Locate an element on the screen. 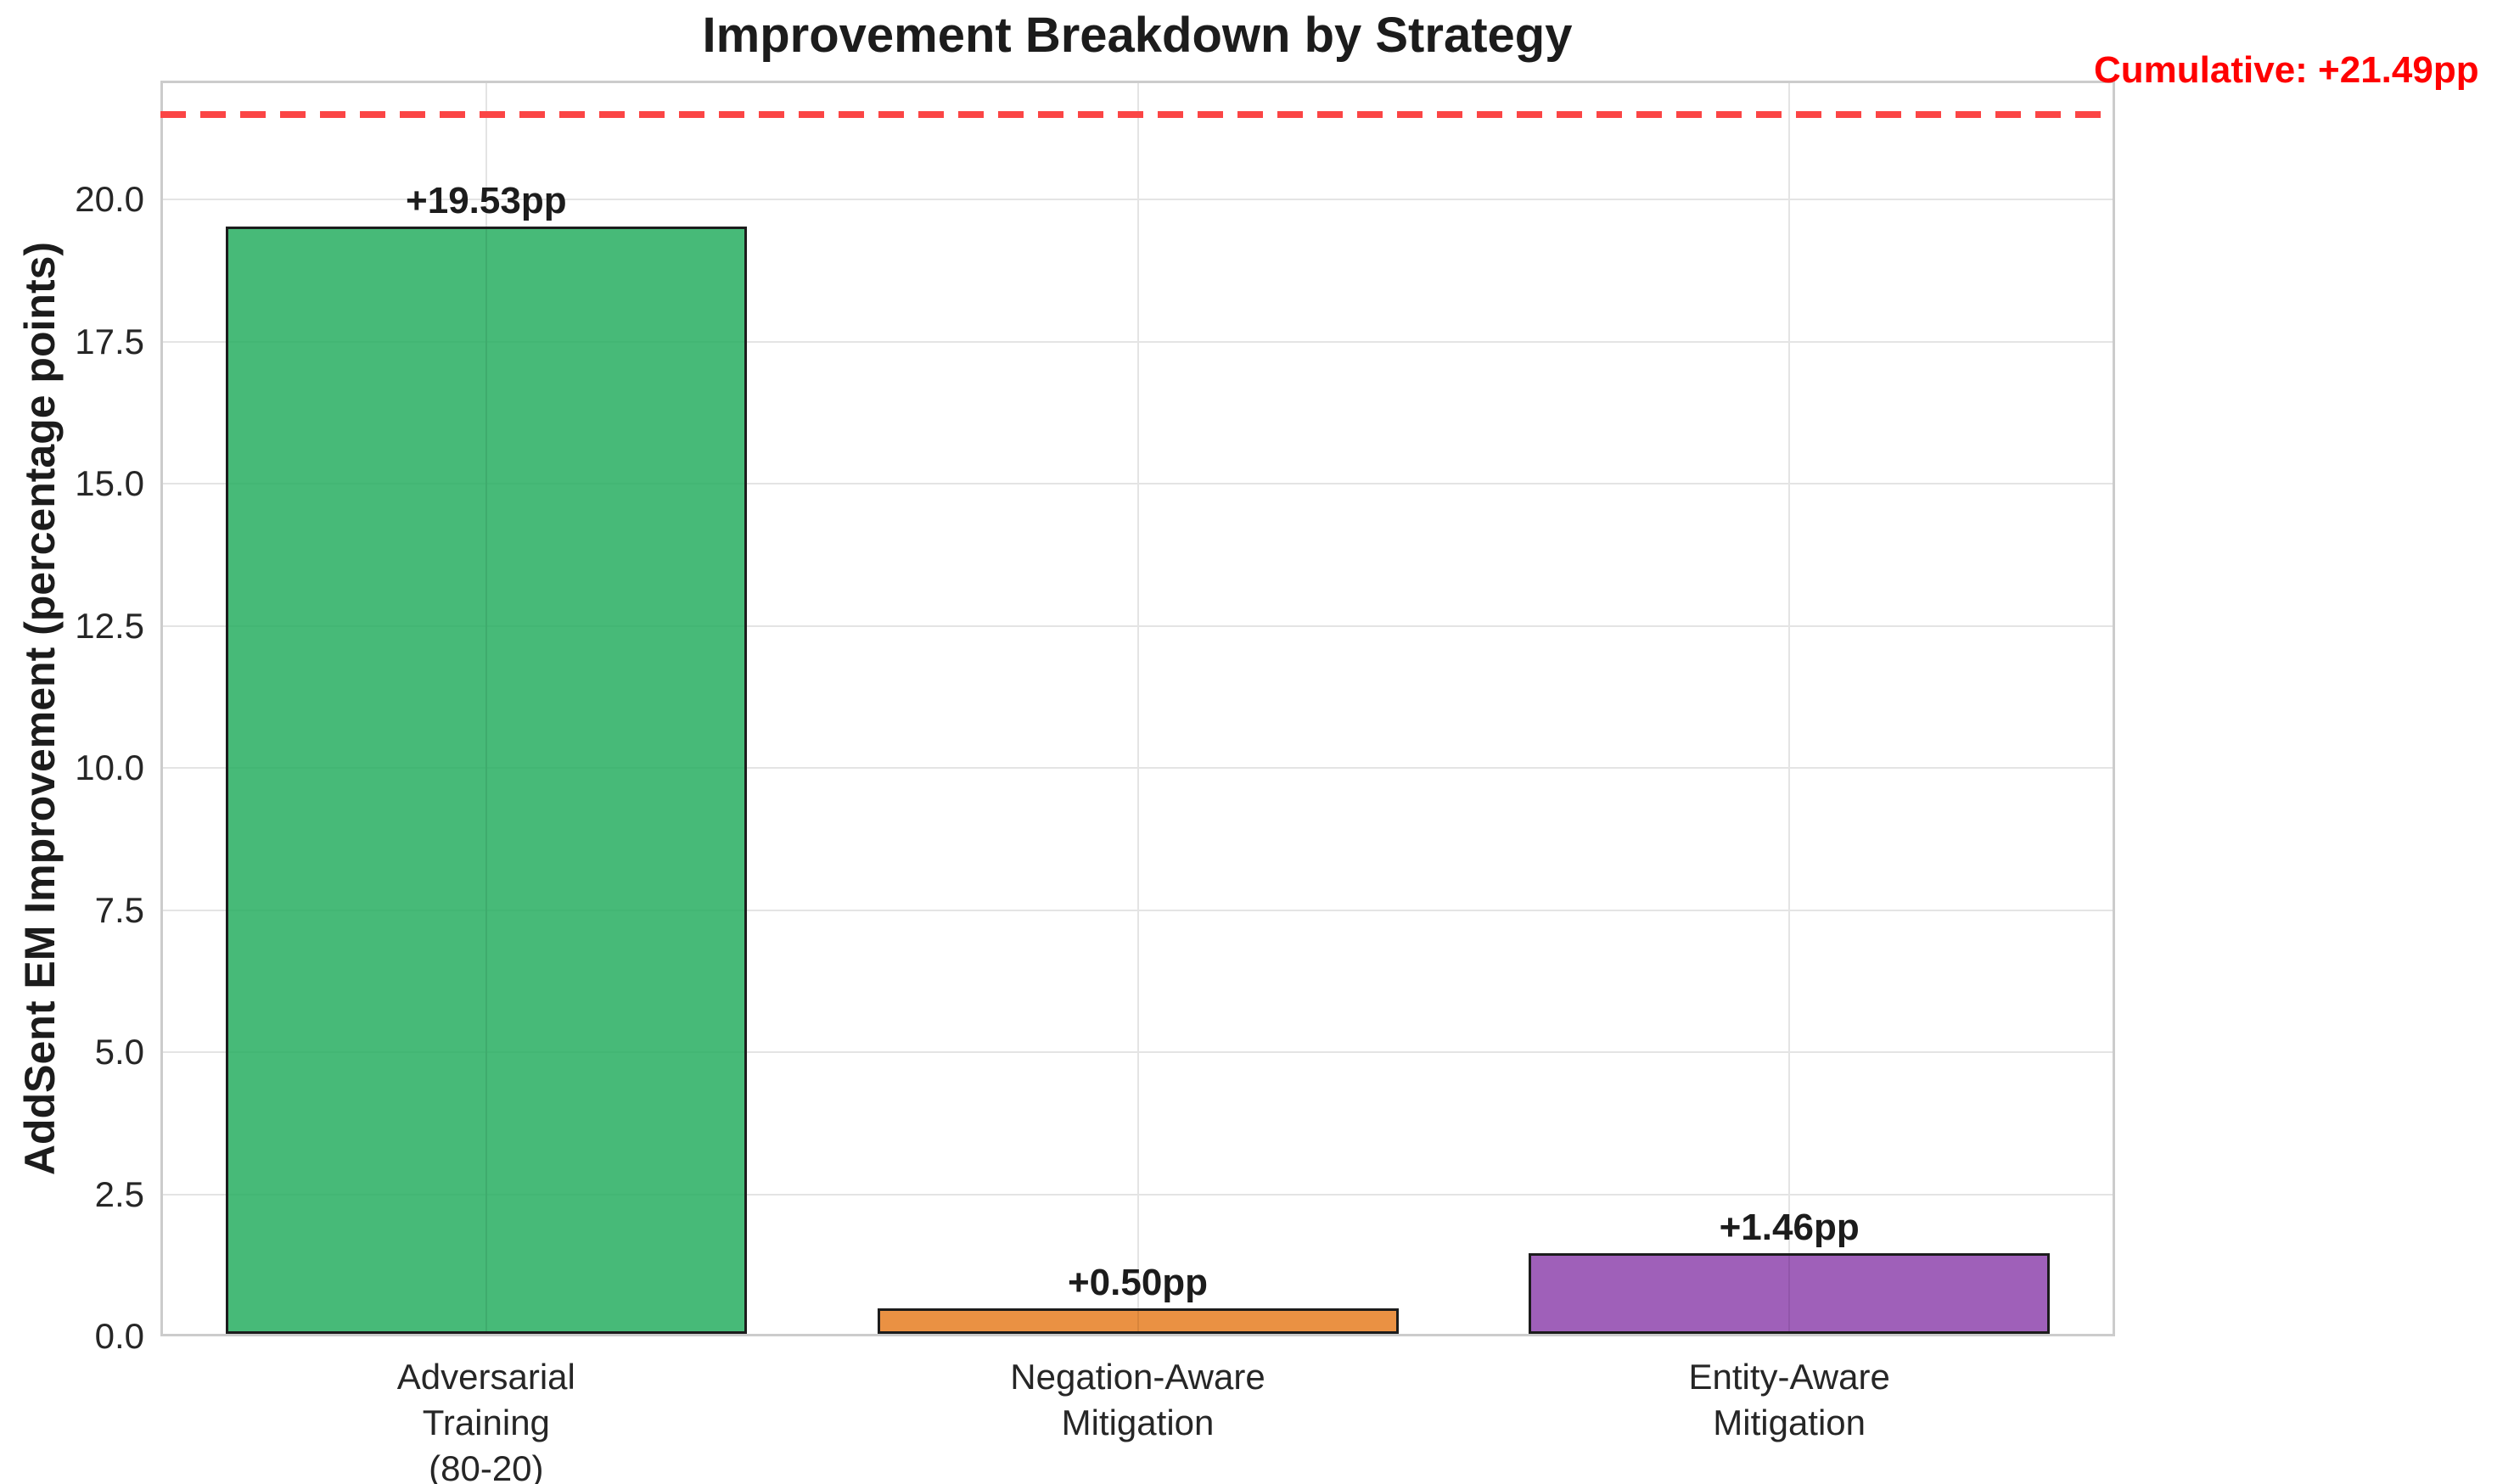 The height and width of the screenshot is (1484, 2514). x-tick-label: Negation-Aware Mitigation is located at coordinates (1137, 1399).